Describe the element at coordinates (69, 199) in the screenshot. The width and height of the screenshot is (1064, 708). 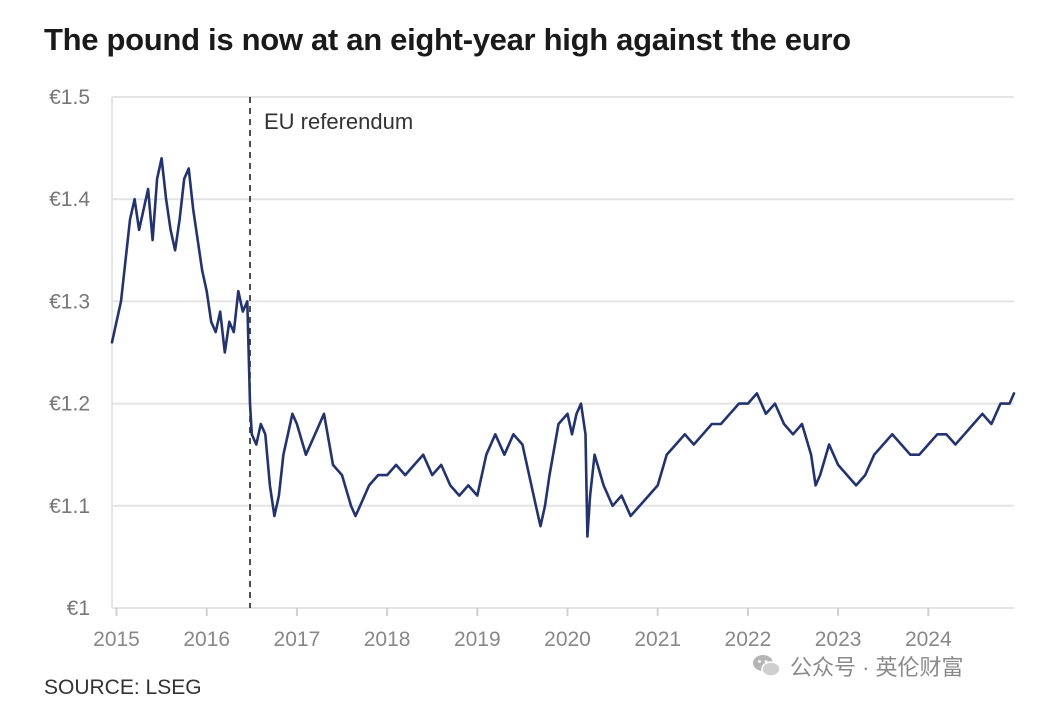
I see `y-tick-label: €1.4` at that location.